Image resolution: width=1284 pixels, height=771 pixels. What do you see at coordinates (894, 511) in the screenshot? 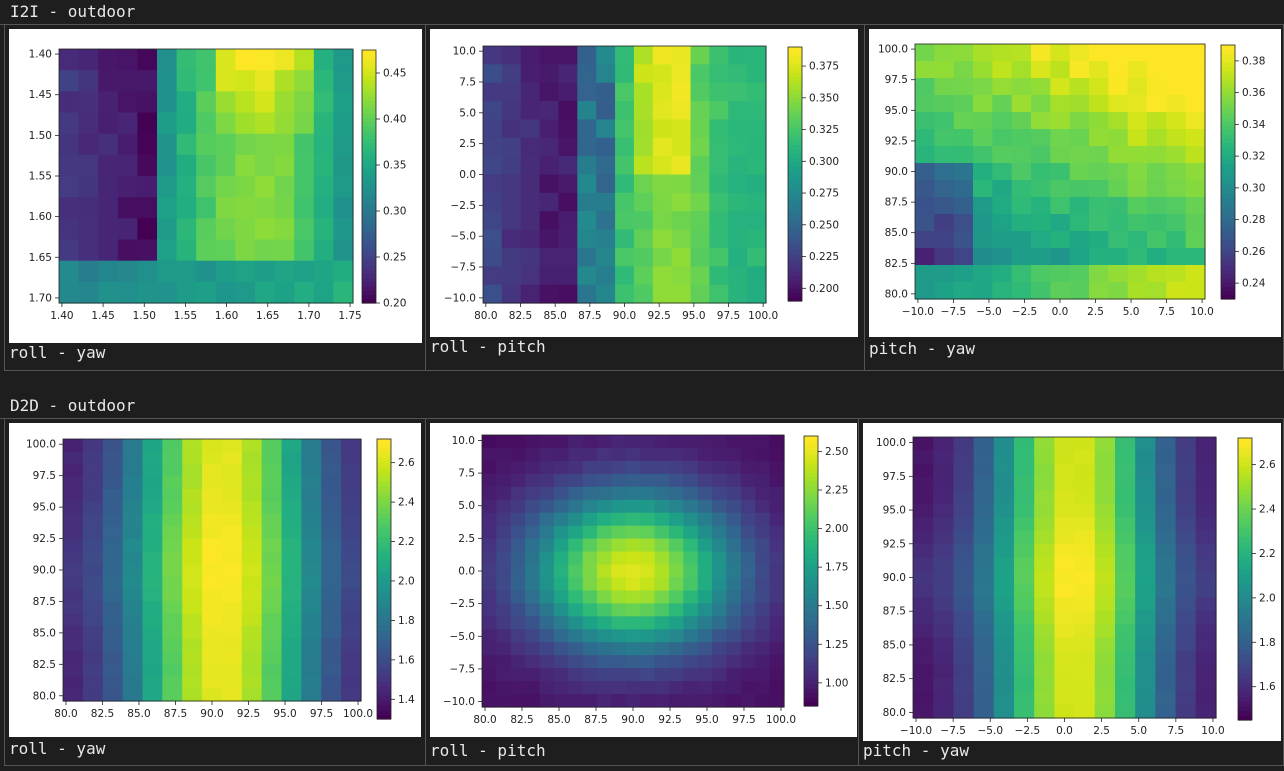
I see `y-tick-label: 95.0` at bounding box center [894, 511].